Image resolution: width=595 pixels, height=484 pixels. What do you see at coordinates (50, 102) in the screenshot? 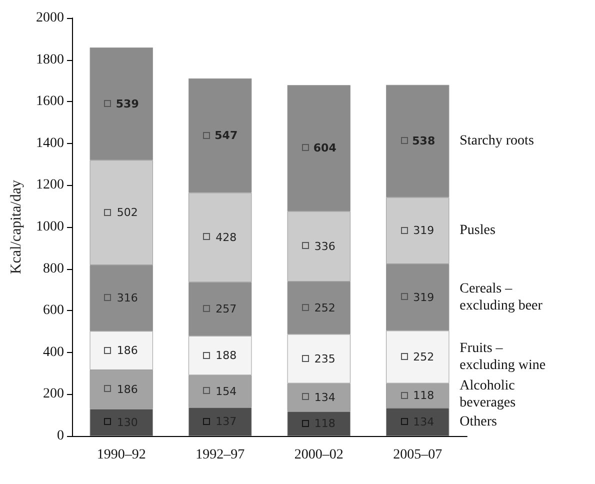
I see `y-tick-label: 1600` at bounding box center [50, 102].